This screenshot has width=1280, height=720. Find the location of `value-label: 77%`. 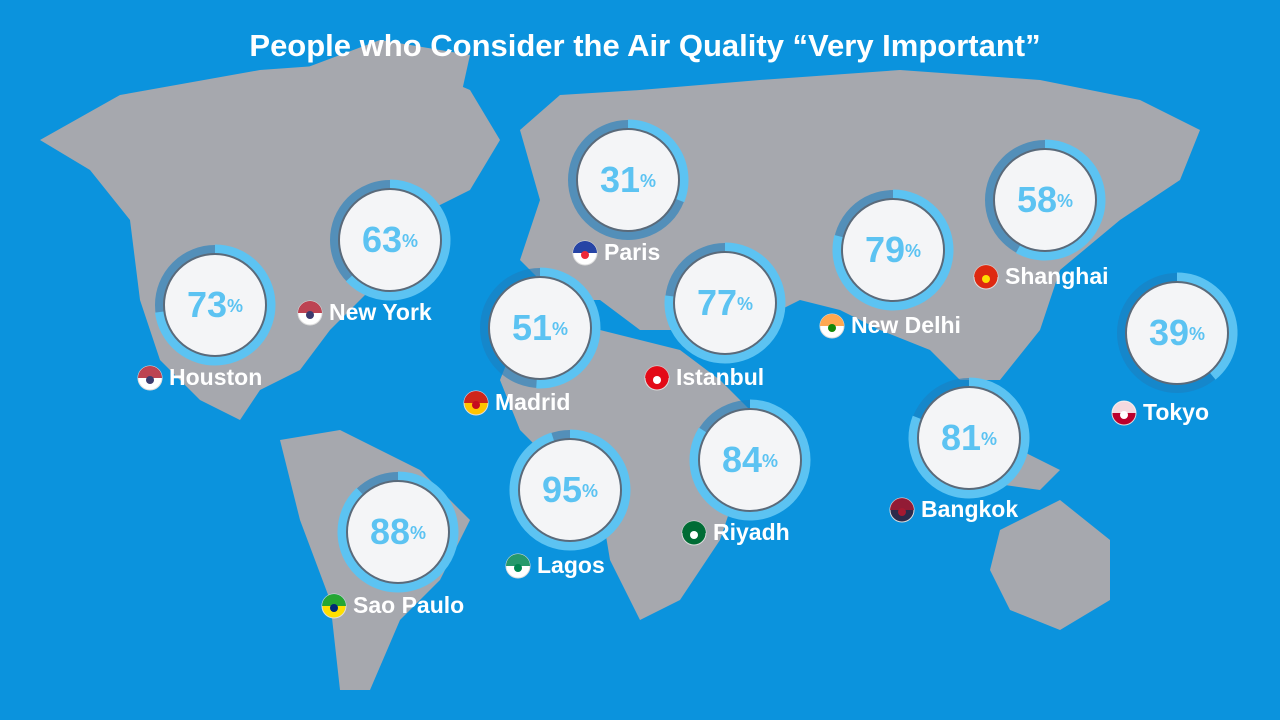

value-label: 77% is located at coordinates (725, 302).